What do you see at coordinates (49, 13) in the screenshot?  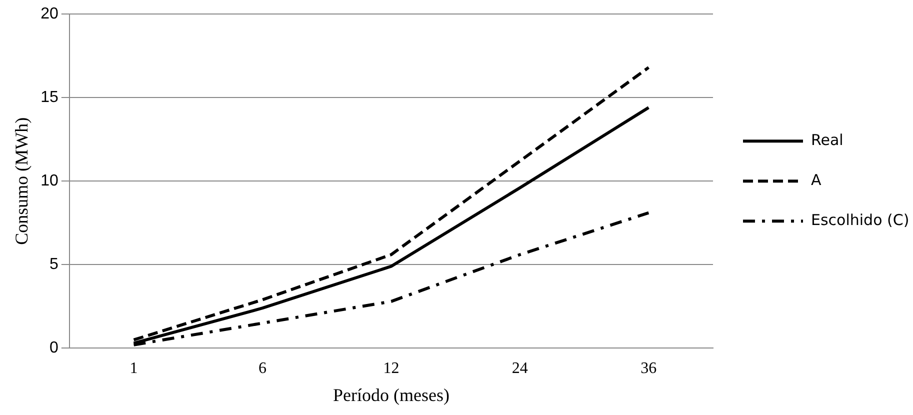 I see `y-tick-label: 20` at bounding box center [49, 13].